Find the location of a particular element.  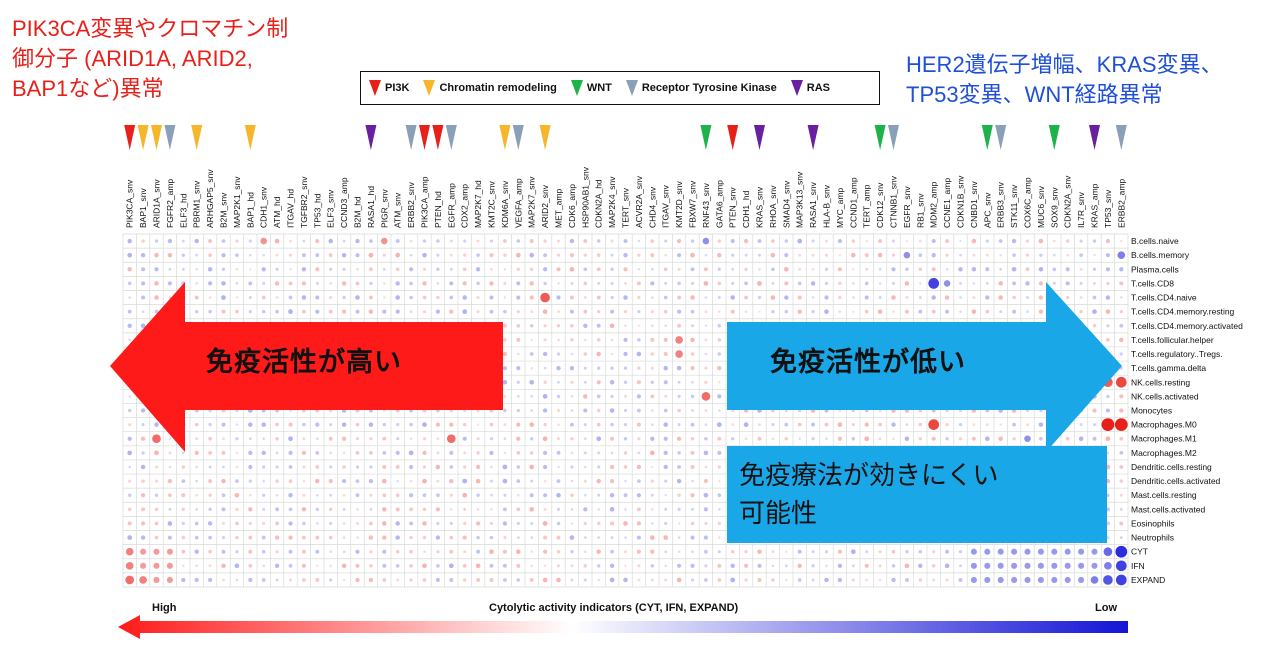

row-label: T.cells.regulatory..Tregs. is located at coordinates (1177, 354).